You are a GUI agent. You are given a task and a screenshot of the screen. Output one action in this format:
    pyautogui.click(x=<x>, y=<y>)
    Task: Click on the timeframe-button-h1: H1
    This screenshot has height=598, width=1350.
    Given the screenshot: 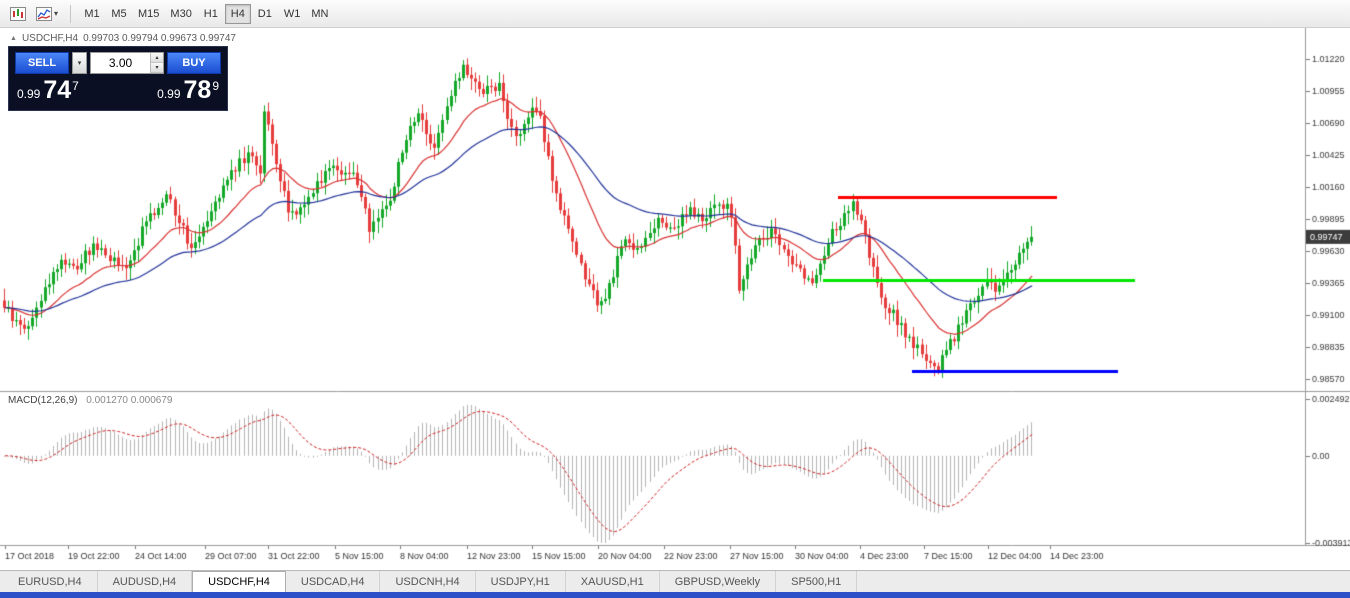 What is the action you would take?
    pyautogui.click(x=211, y=14)
    